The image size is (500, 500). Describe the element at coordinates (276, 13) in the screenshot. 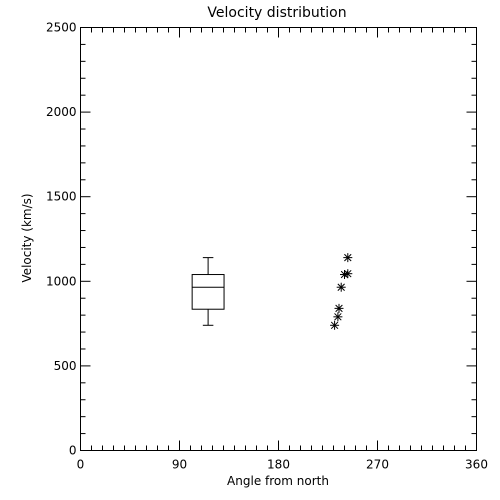

I see `chart-title: Velocity distribution` at that location.